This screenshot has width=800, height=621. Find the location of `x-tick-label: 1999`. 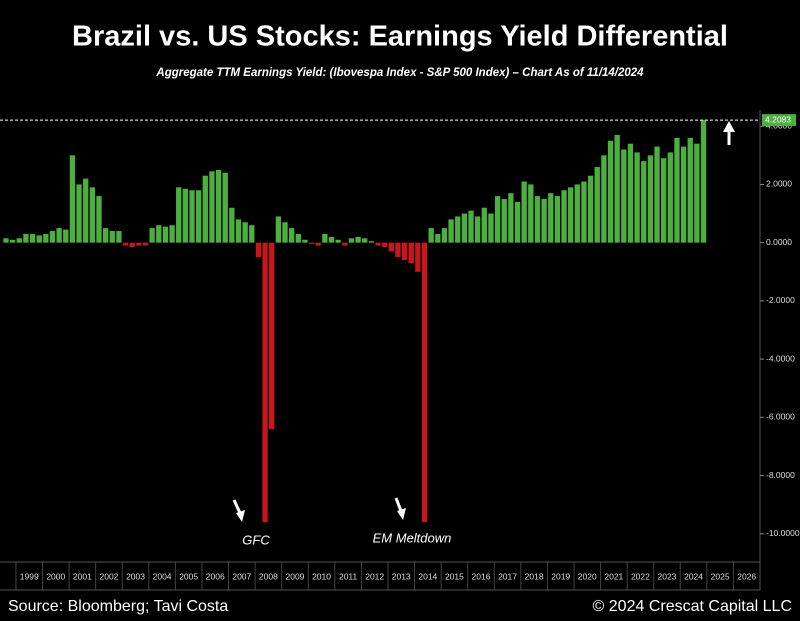

x-tick-label: 1999 is located at coordinates (29, 576).